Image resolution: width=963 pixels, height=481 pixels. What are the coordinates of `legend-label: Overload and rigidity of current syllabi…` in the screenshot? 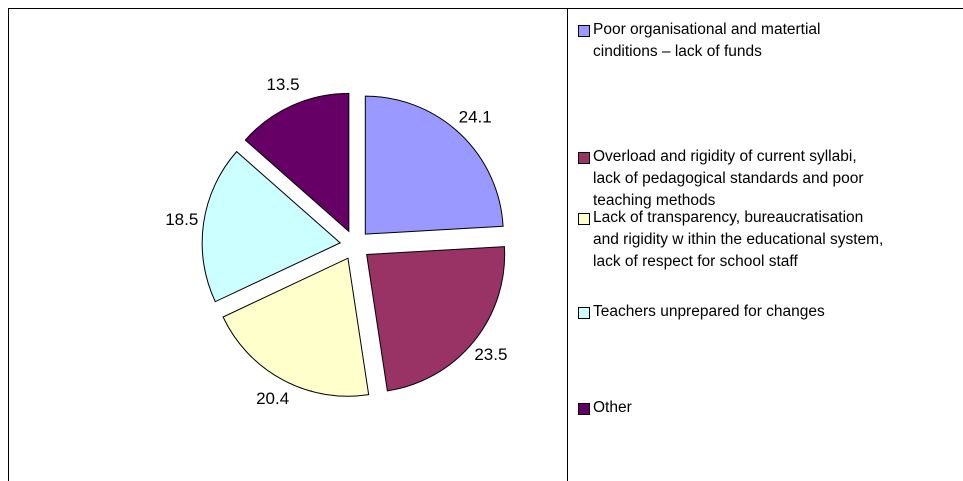 It's located at (728, 178).